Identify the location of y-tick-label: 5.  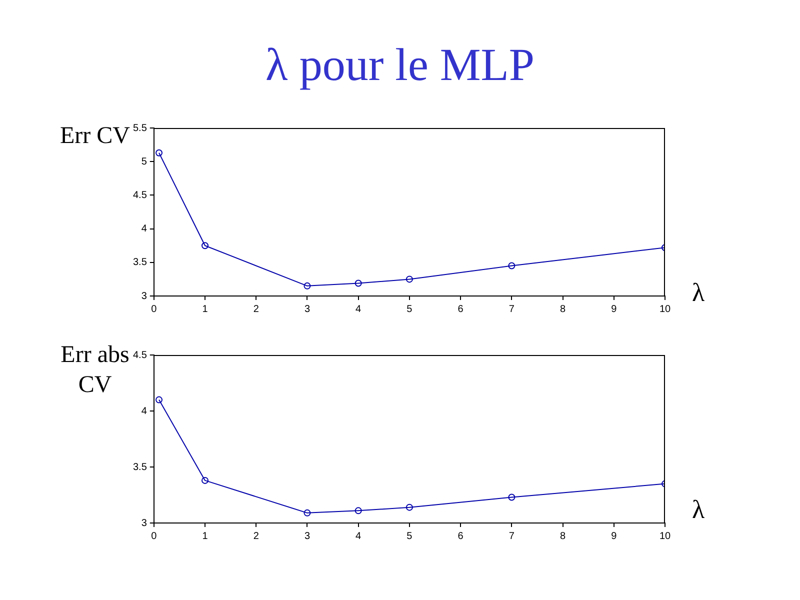
(144, 162).